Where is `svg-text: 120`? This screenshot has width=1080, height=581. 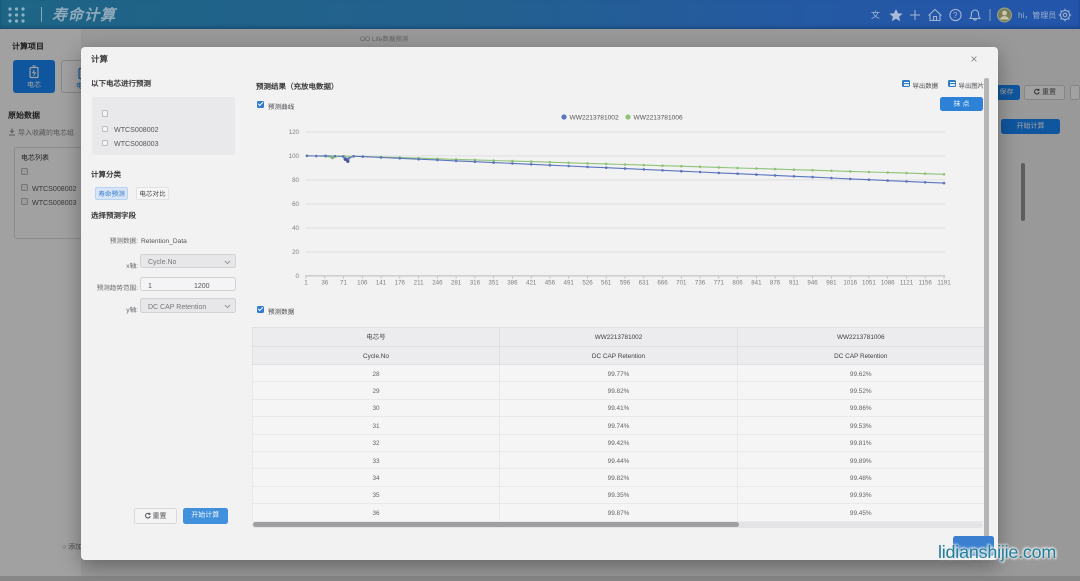
svg-text: 120 is located at coordinates (294, 131).